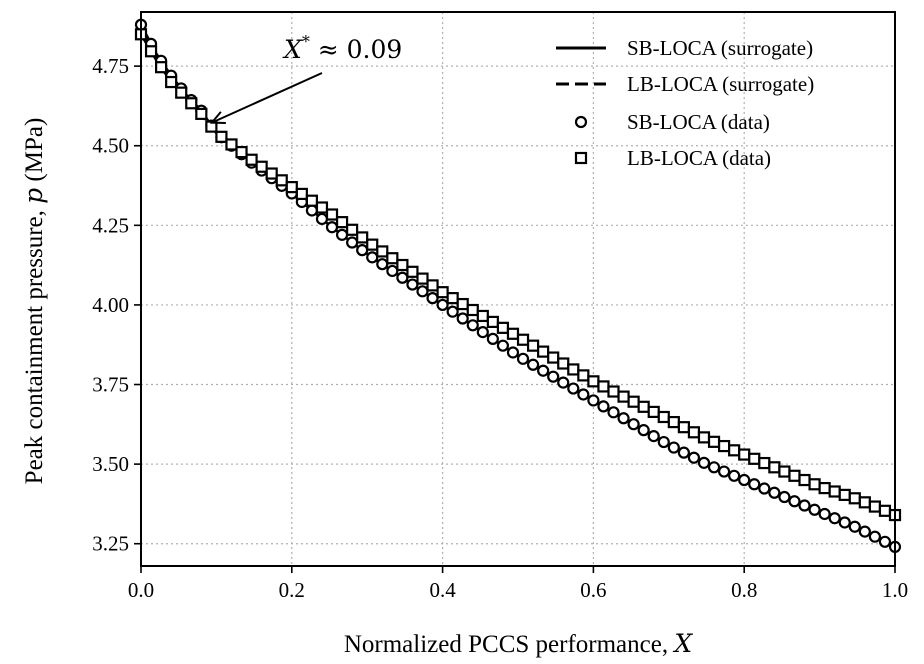  Describe the element at coordinates (509, 644) in the screenshot. I see `x-axis-title-text: Normalized PCCS performance,` at that location.